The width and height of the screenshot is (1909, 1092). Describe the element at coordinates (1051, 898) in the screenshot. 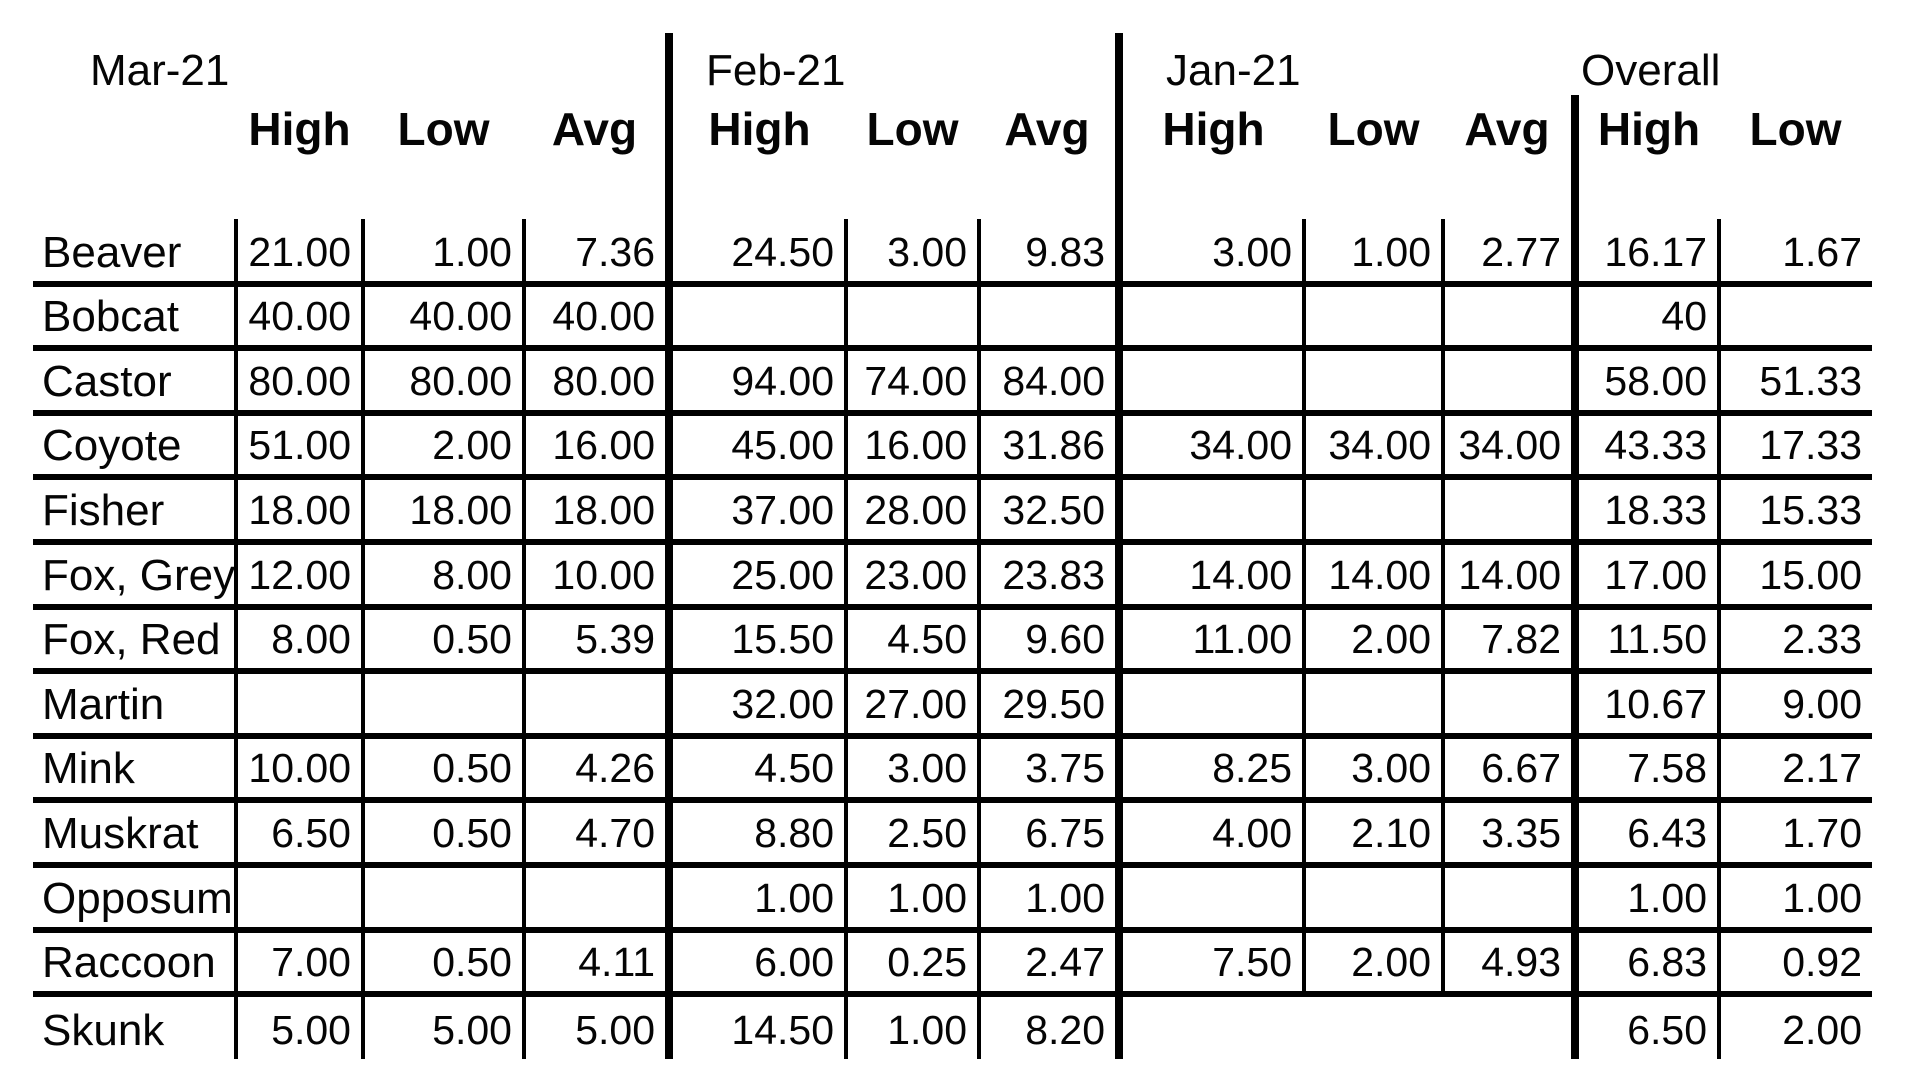

I see `feb-avg-cell: 1.00` at that location.